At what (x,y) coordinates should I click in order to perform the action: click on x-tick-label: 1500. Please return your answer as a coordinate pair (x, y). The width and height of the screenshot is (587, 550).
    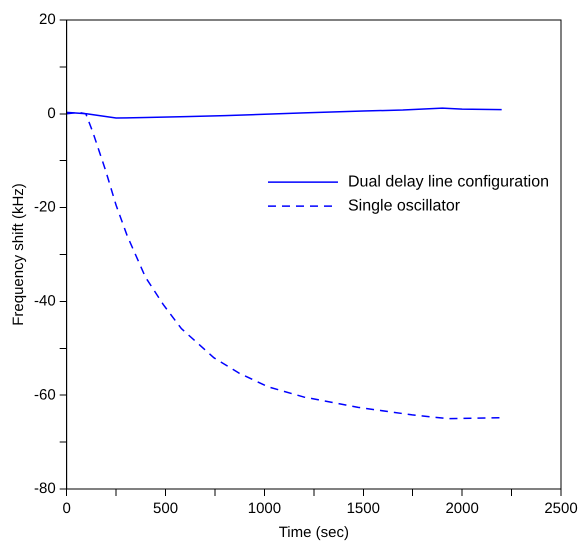
    Looking at the image, I should click on (363, 509).